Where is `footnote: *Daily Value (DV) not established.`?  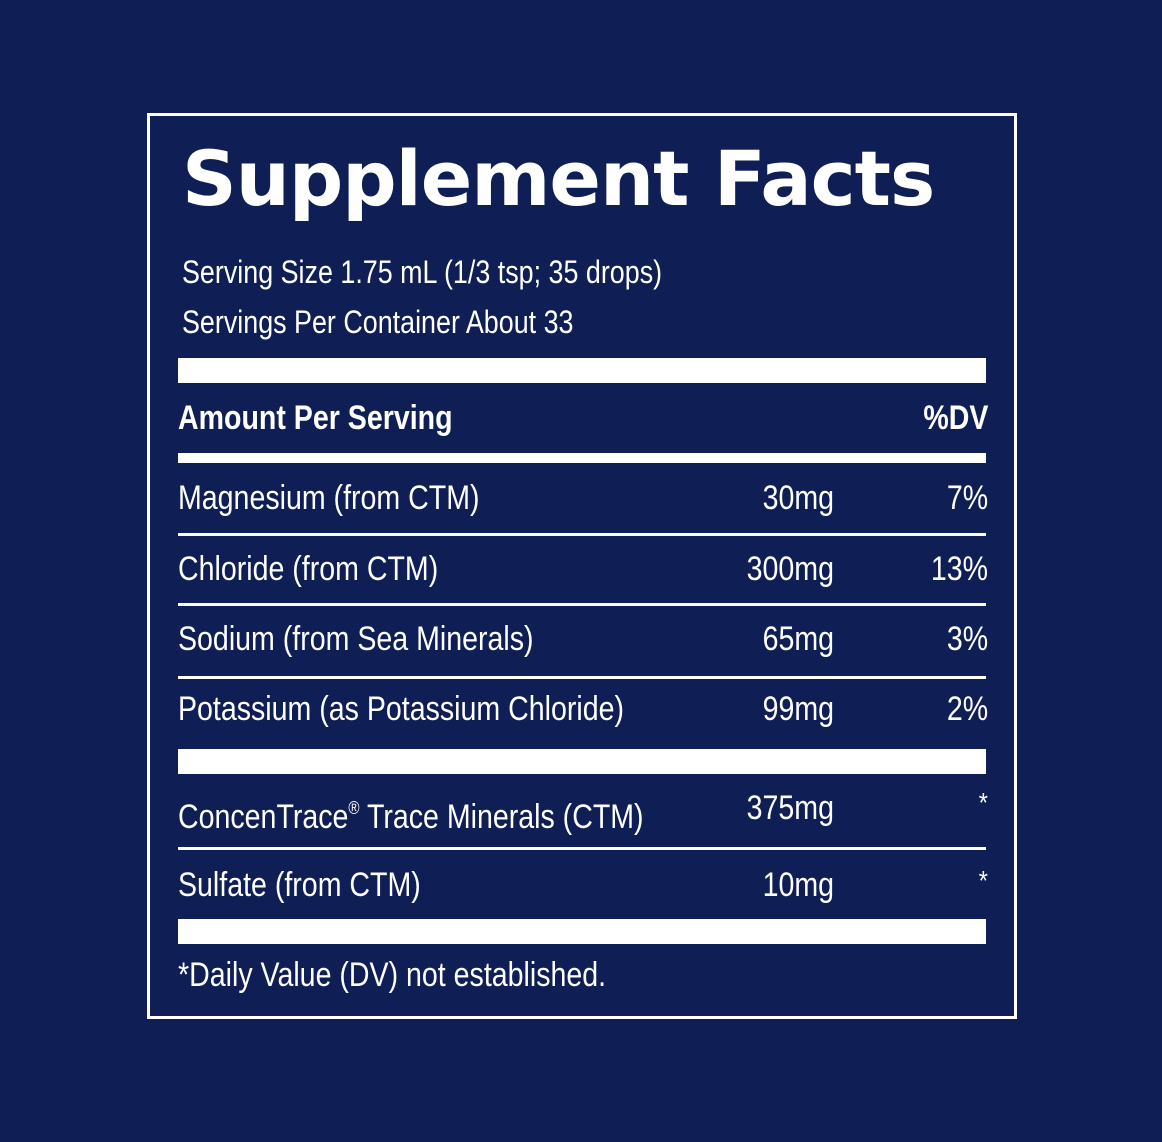
footnote: *Daily Value (DV) not established. is located at coordinates (392, 975).